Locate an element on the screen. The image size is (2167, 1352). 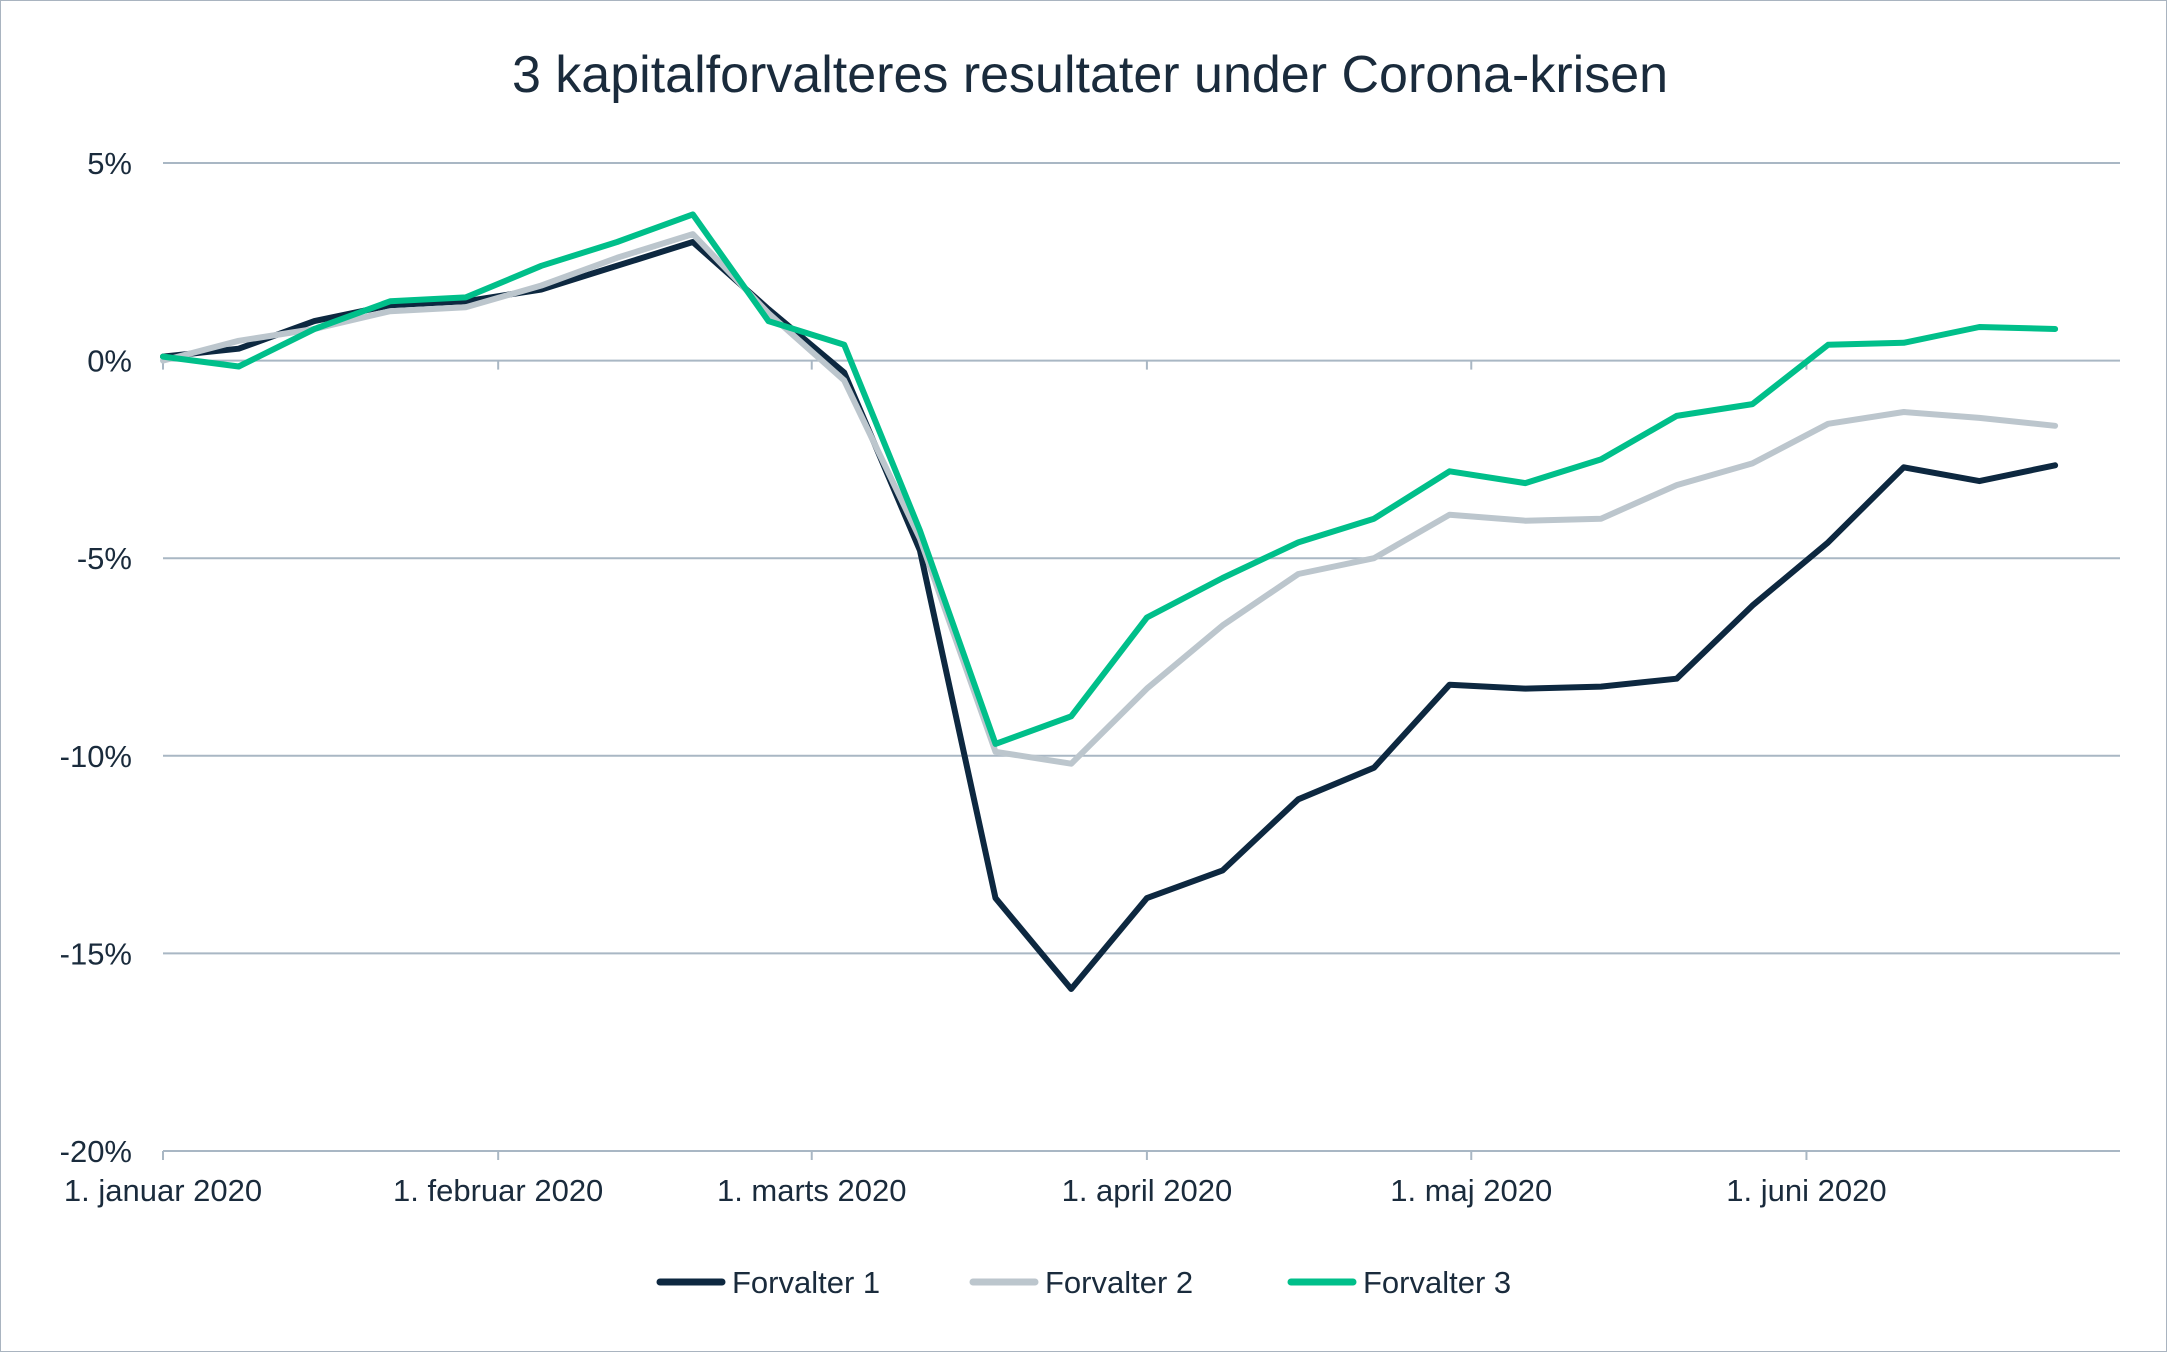
x-tick-label: 1. april 2020 is located at coordinates (1147, 1190).